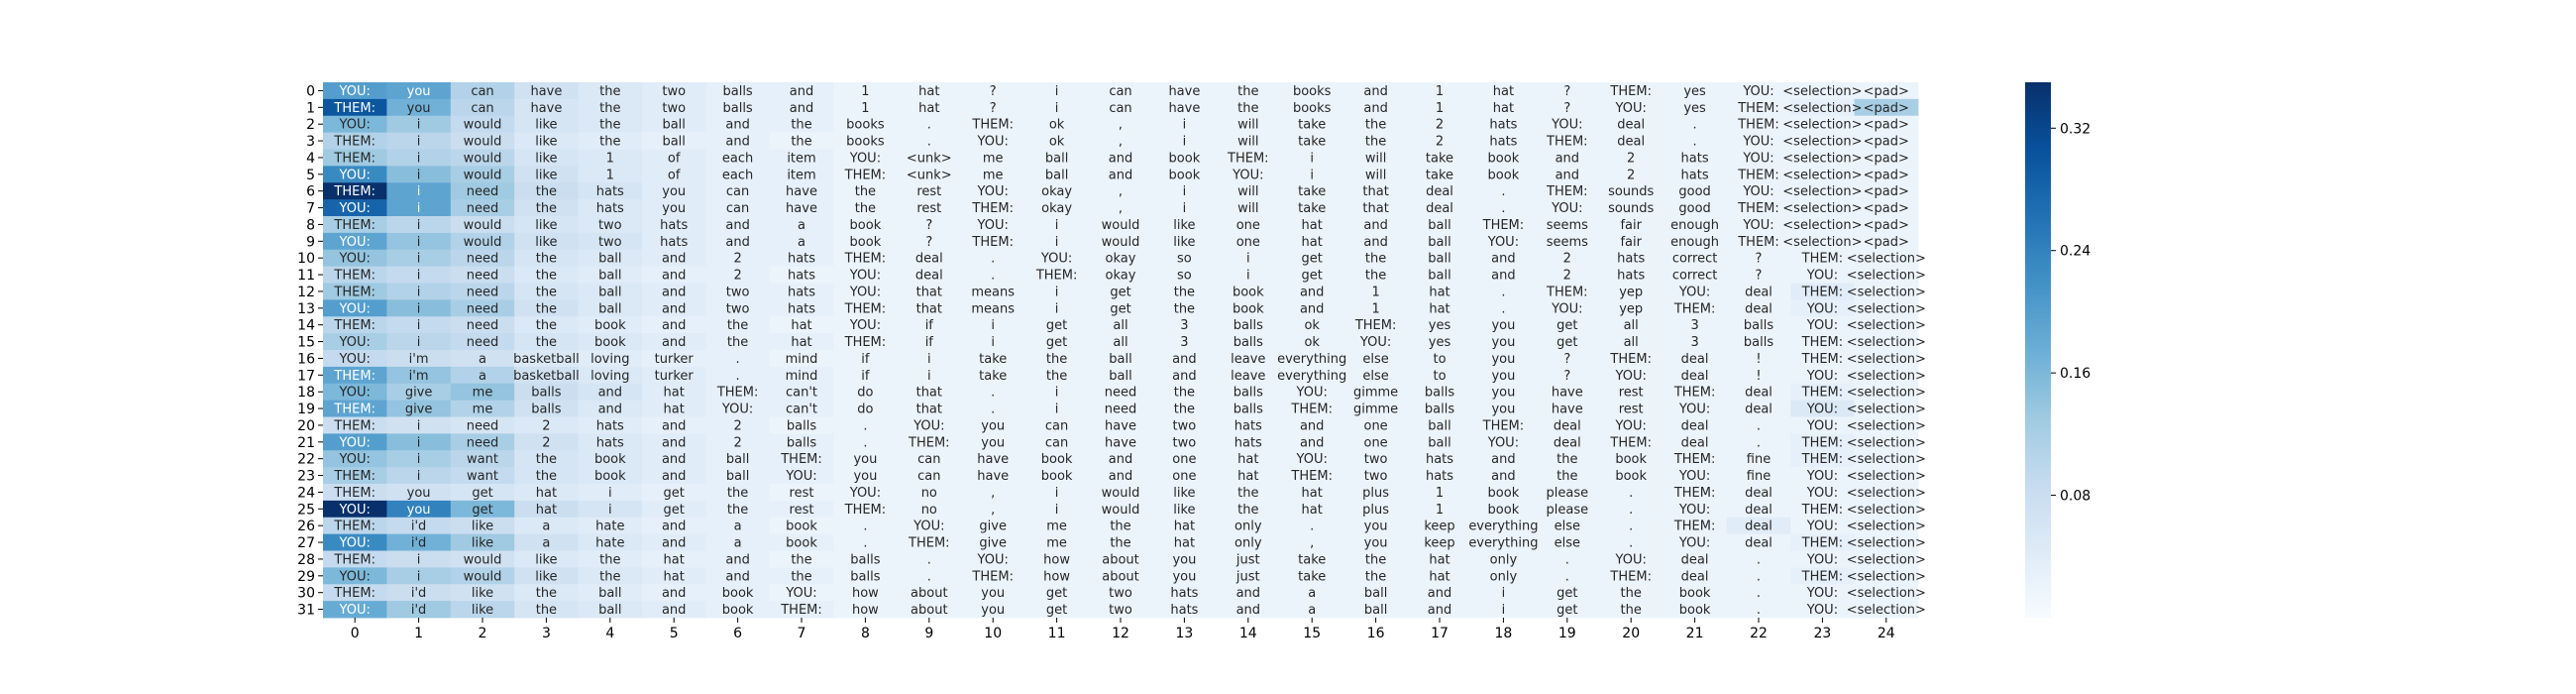 The width and height of the screenshot is (2576, 694). I want to click on cell-label: need, so click(483, 208).